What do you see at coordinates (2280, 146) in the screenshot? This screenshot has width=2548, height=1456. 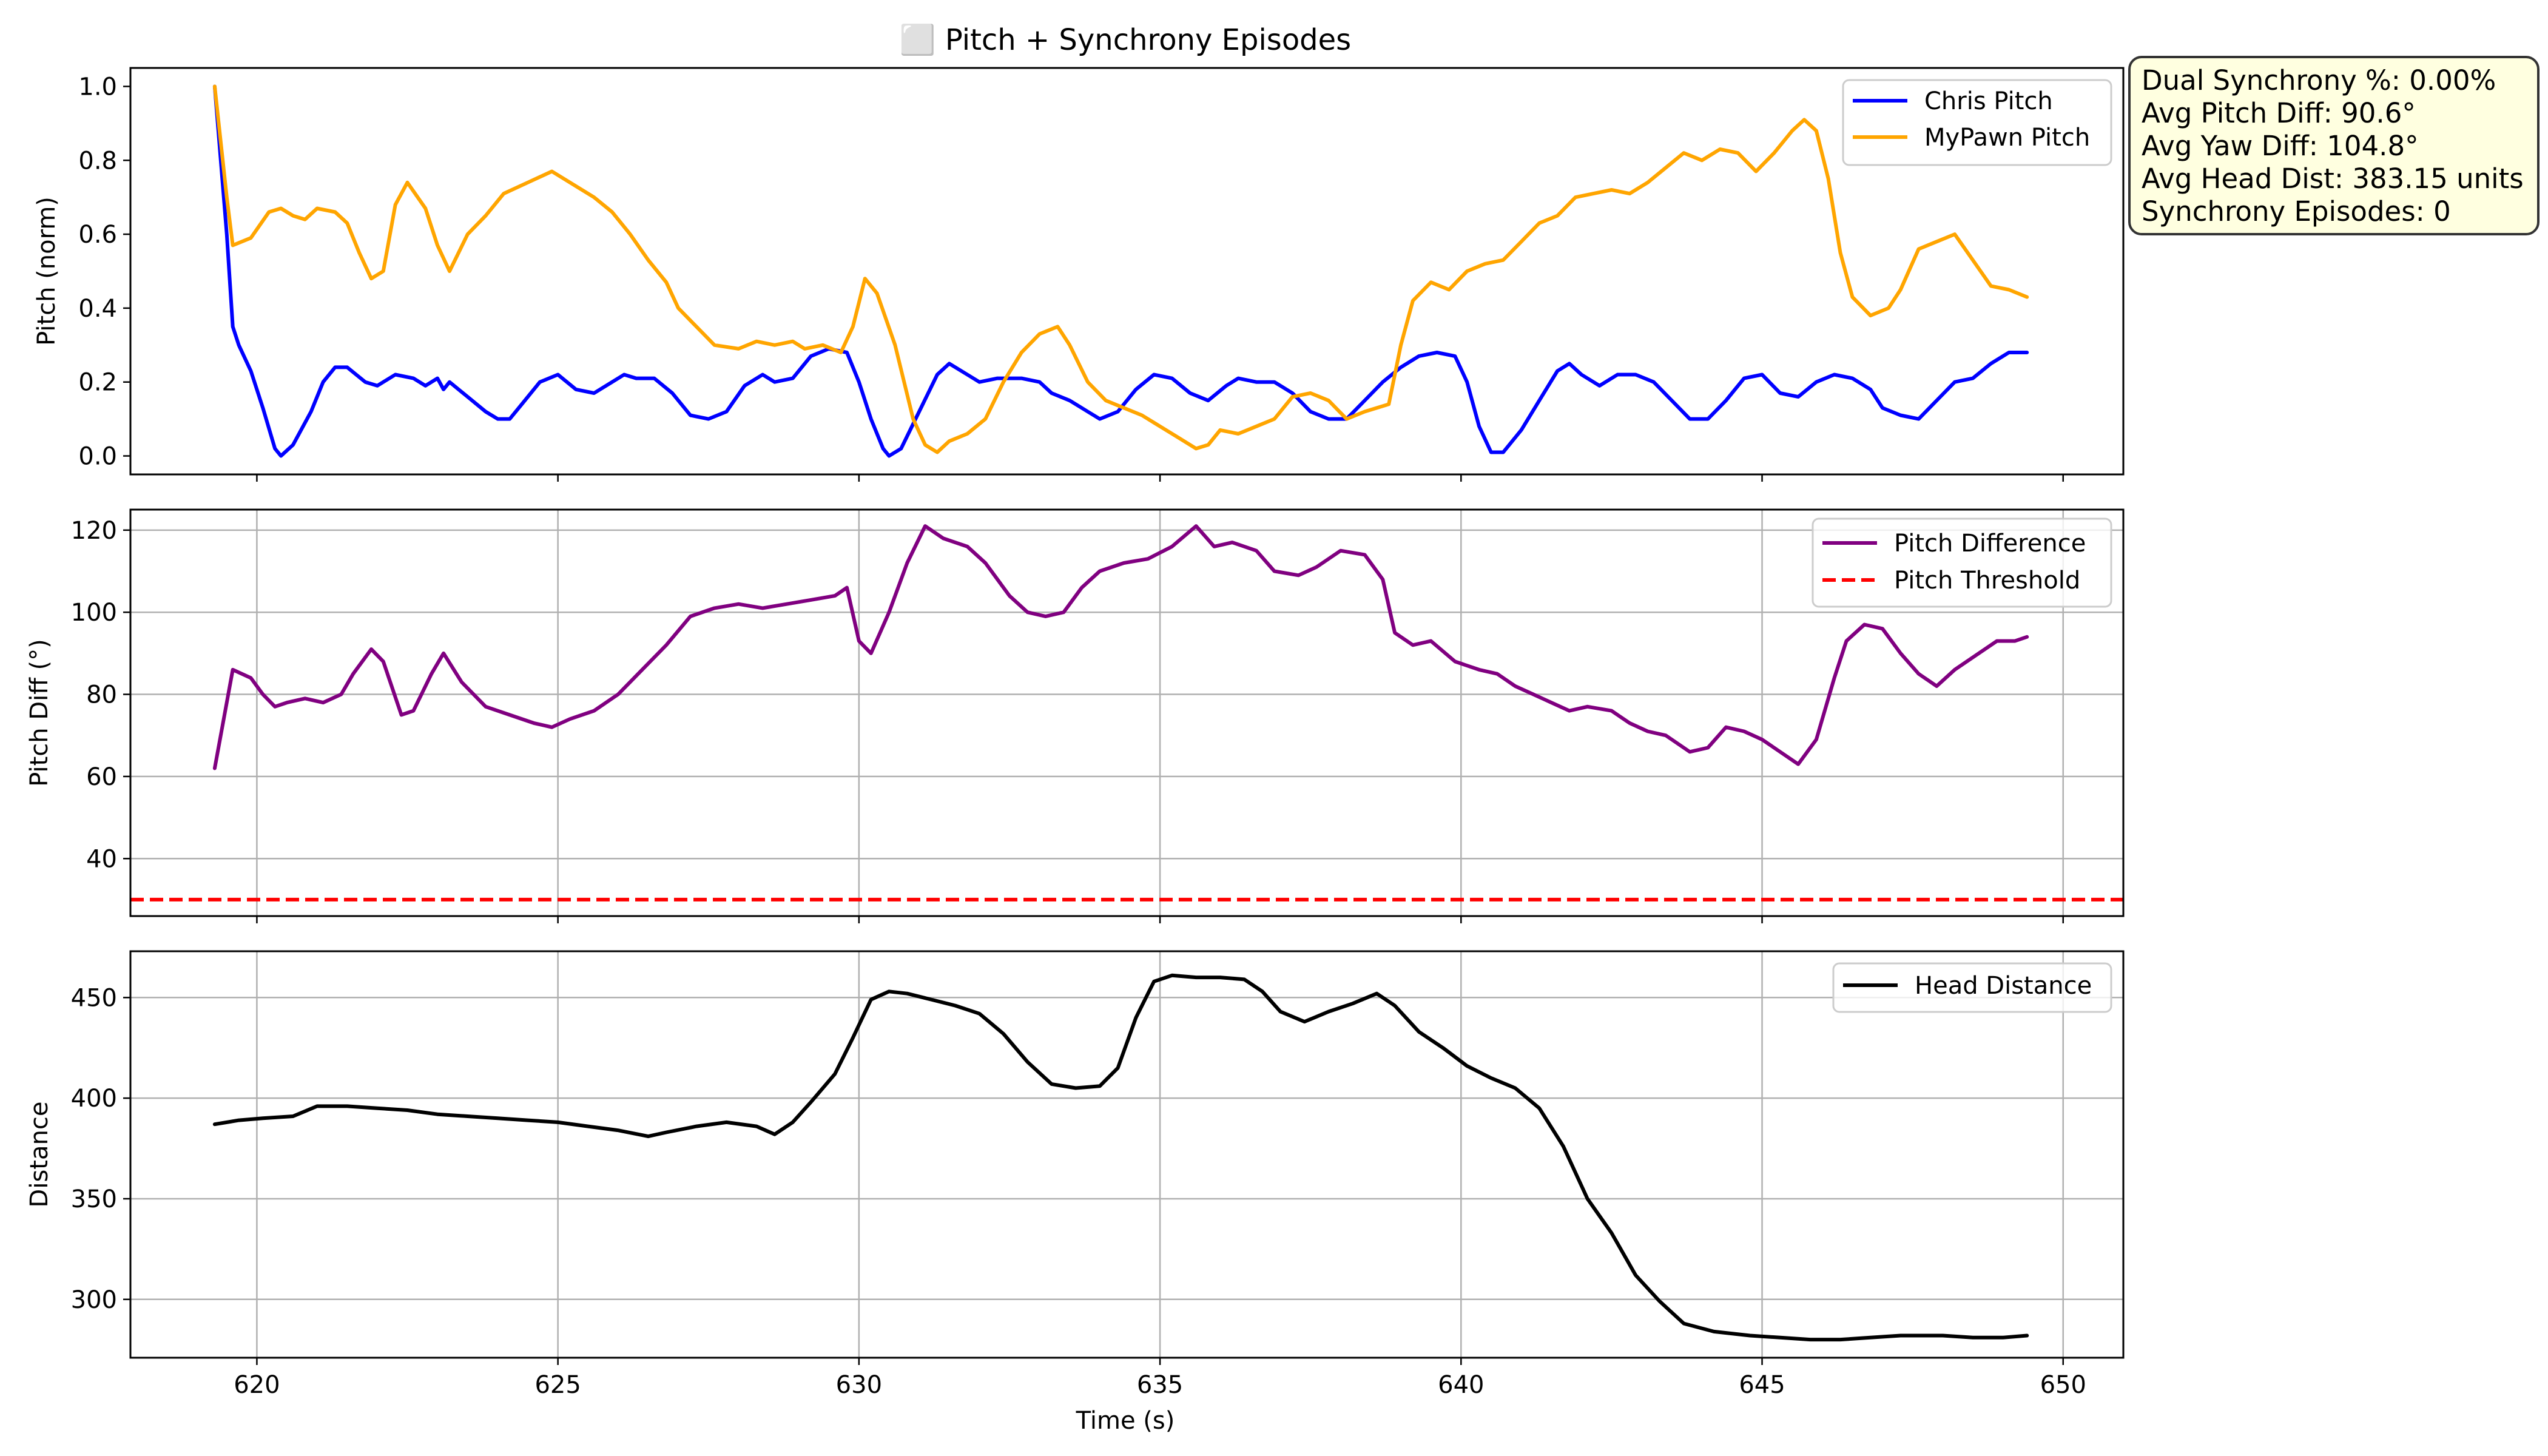 I see `stats-line-avg-yaw-diff: Avg Yaw Diff: 104.8°` at bounding box center [2280, 146].